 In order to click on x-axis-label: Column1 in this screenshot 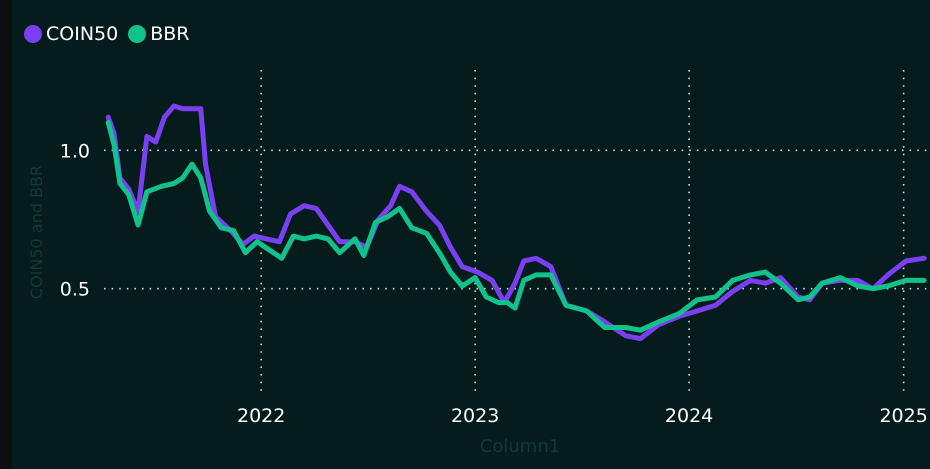, I will do `click(520, 446)`.